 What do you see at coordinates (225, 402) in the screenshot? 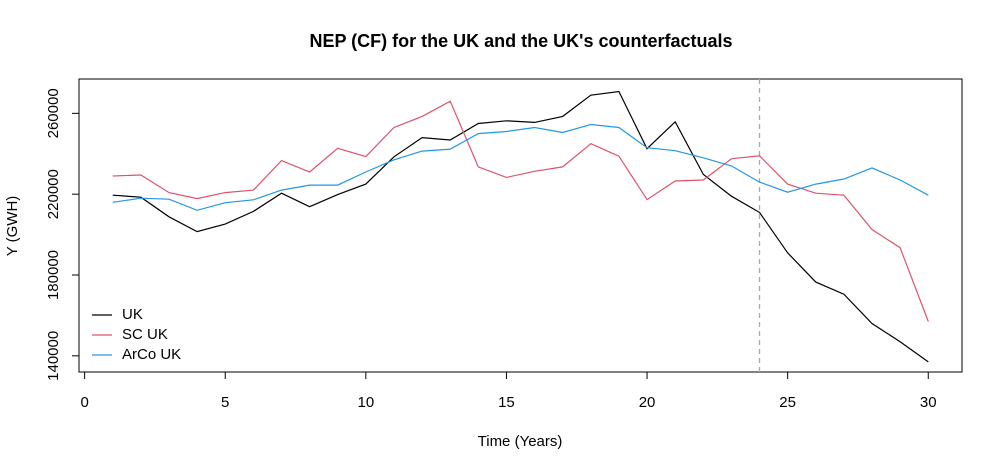
I see `x-tick-label: 5` at bounding box center [225, 402].